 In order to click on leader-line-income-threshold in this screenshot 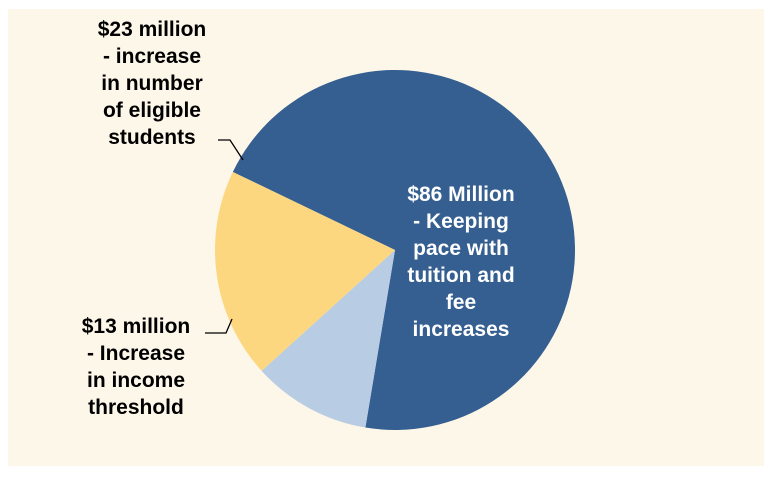, I will do `click(219, 326)`.